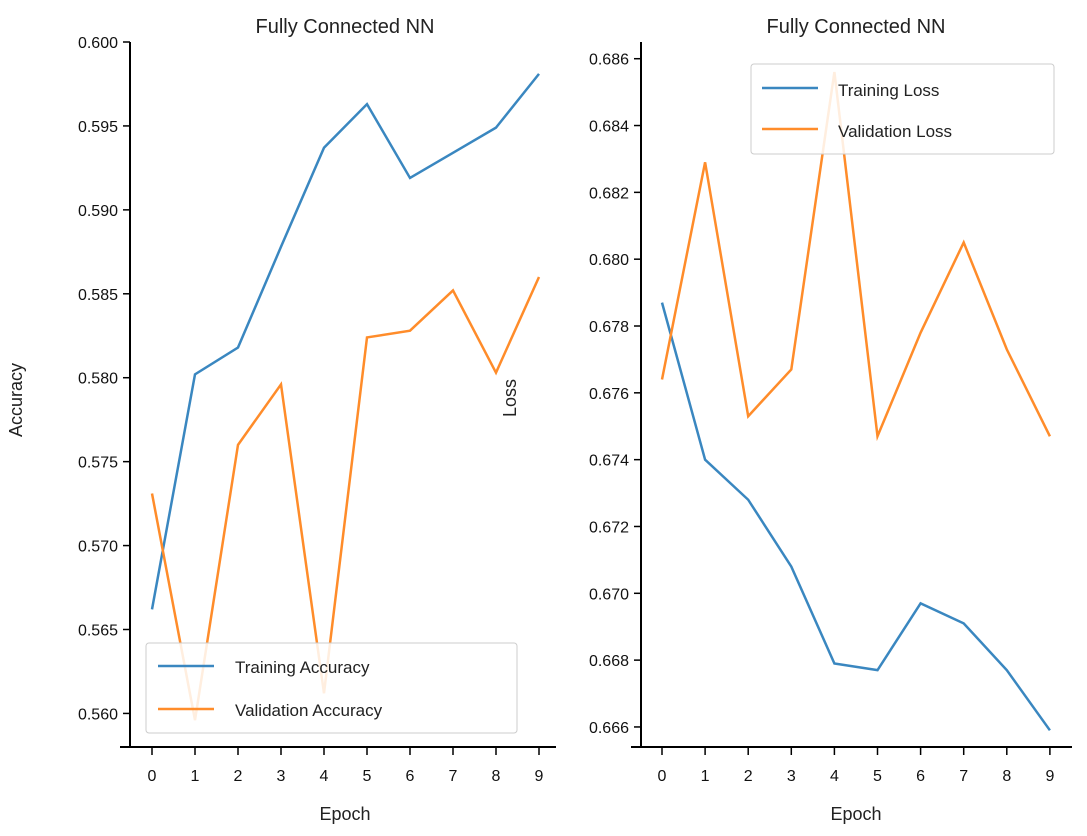 The width and height of the screenshot is (1087, 836). Describe the element at coordinates (877, 776) in the screenshot. I see `loss-x-tick-label: 5` at that location.